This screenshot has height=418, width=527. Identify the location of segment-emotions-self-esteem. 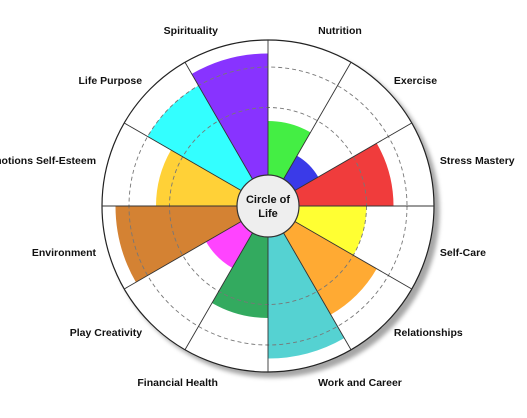
(199, 178).